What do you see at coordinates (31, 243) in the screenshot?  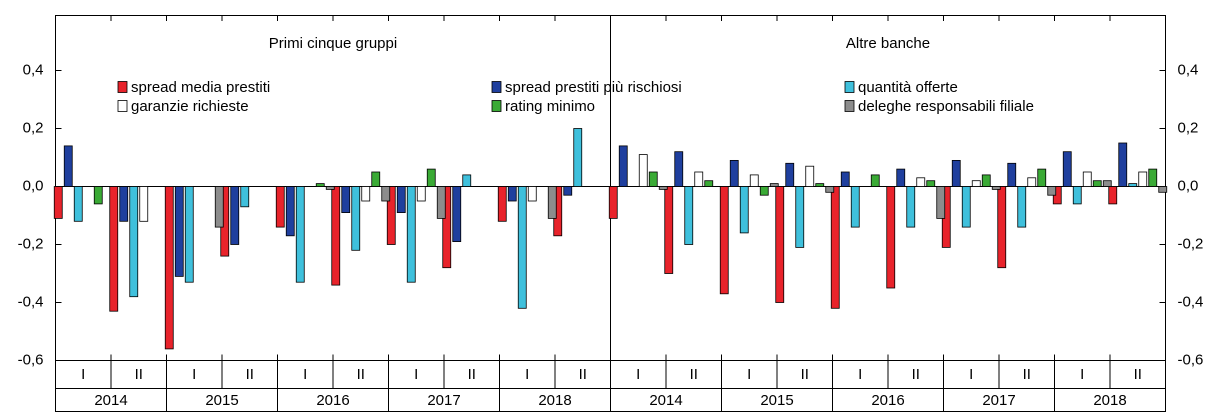 I see `y-tick-label: -0,2` at bounding box center [31, 243].